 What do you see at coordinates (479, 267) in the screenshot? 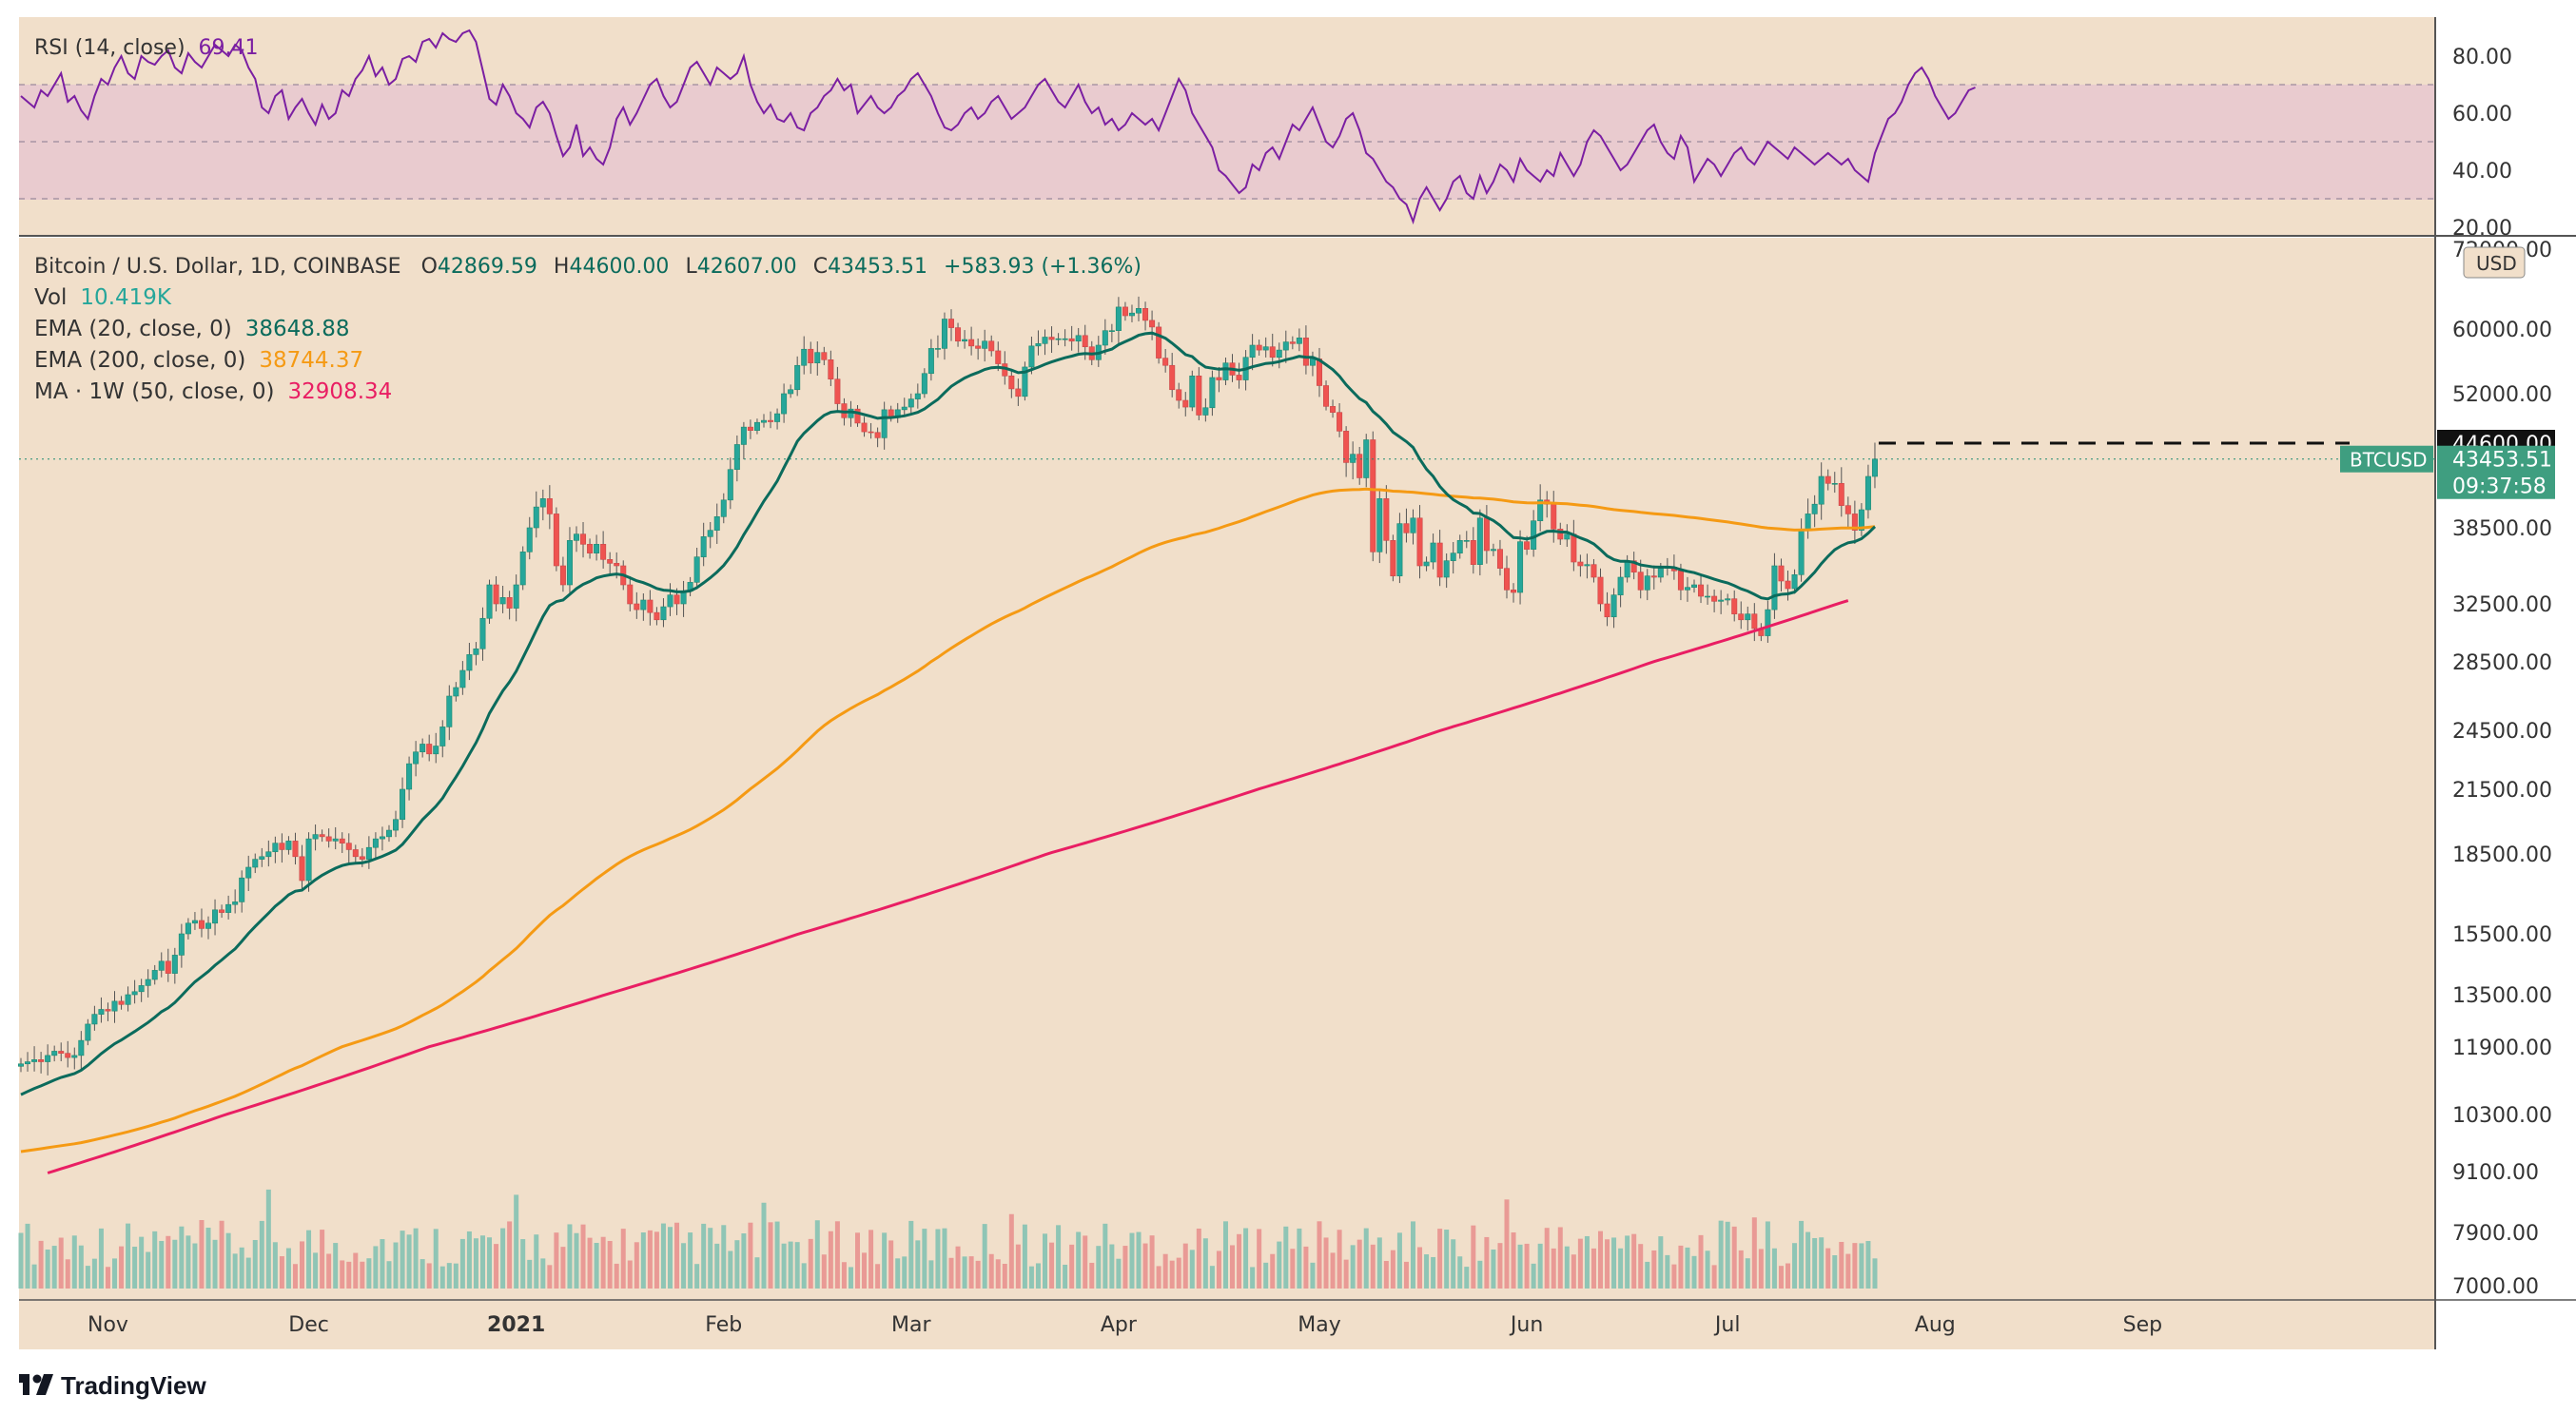
I see `ohlc-open: O42869.59` at bounding box center [479, 267].